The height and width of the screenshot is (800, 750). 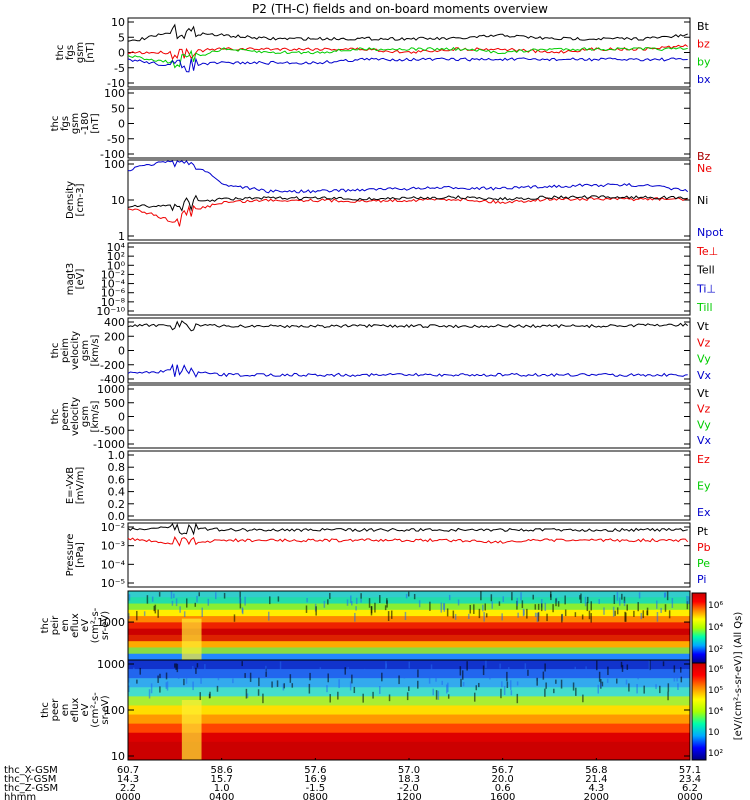 What do you see at coordinates (315, 796) in the screenshot?
I see `x-tick-label-hhmm: 0800` at bounding box center [315, 796].